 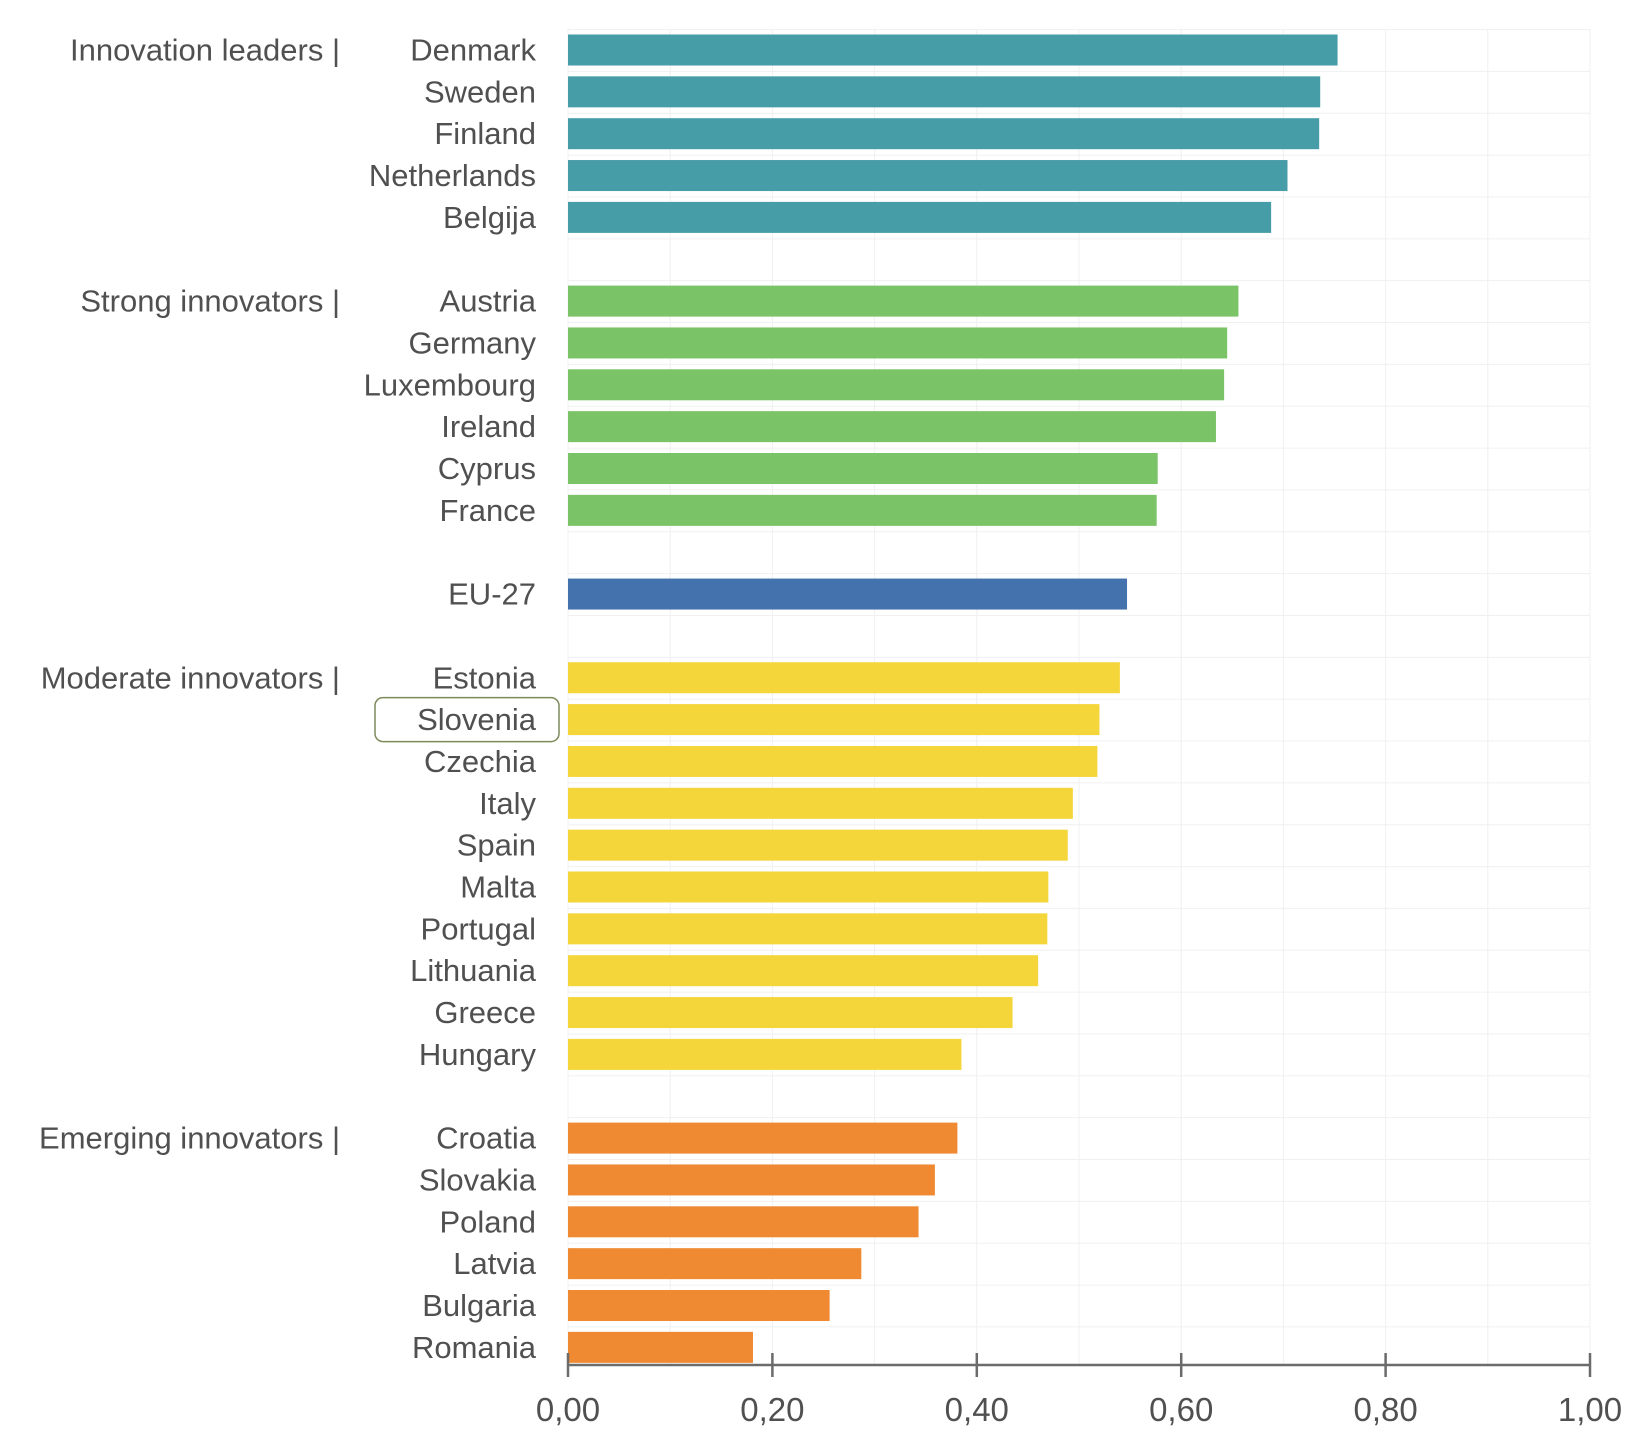 What do you see at coordinates (210, 301) in the screenshot?
I see `group-label-strong-innovators: Strong innovators |` at bounding box center [210, 301].